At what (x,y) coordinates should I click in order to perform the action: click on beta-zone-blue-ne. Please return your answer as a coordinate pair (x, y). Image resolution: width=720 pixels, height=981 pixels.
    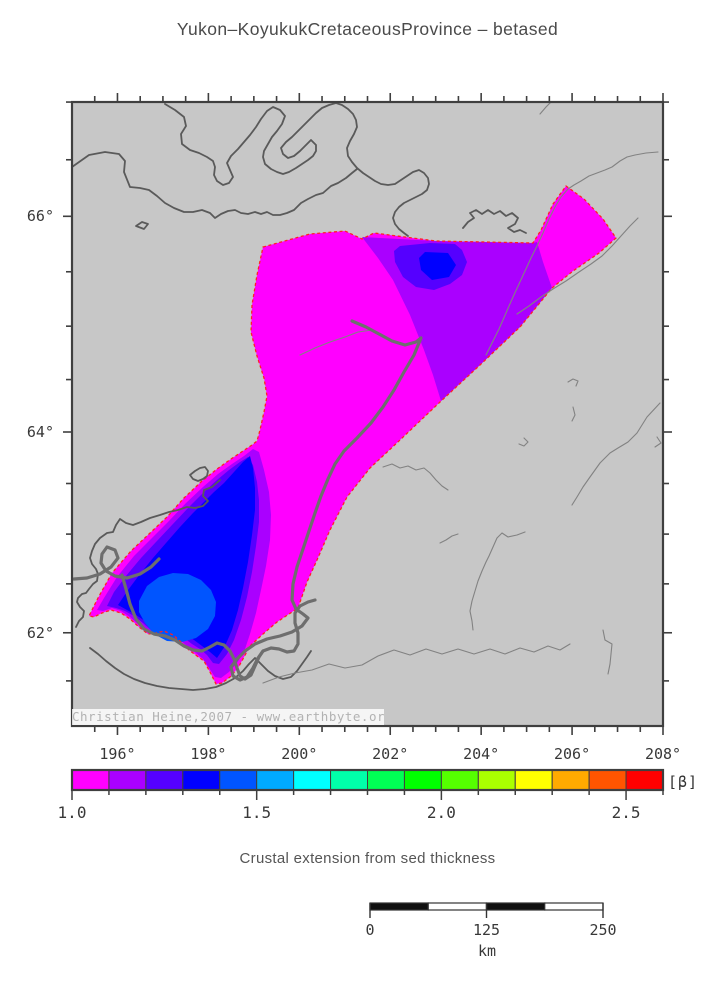
    Looking at the image, I should click on (437, 266).